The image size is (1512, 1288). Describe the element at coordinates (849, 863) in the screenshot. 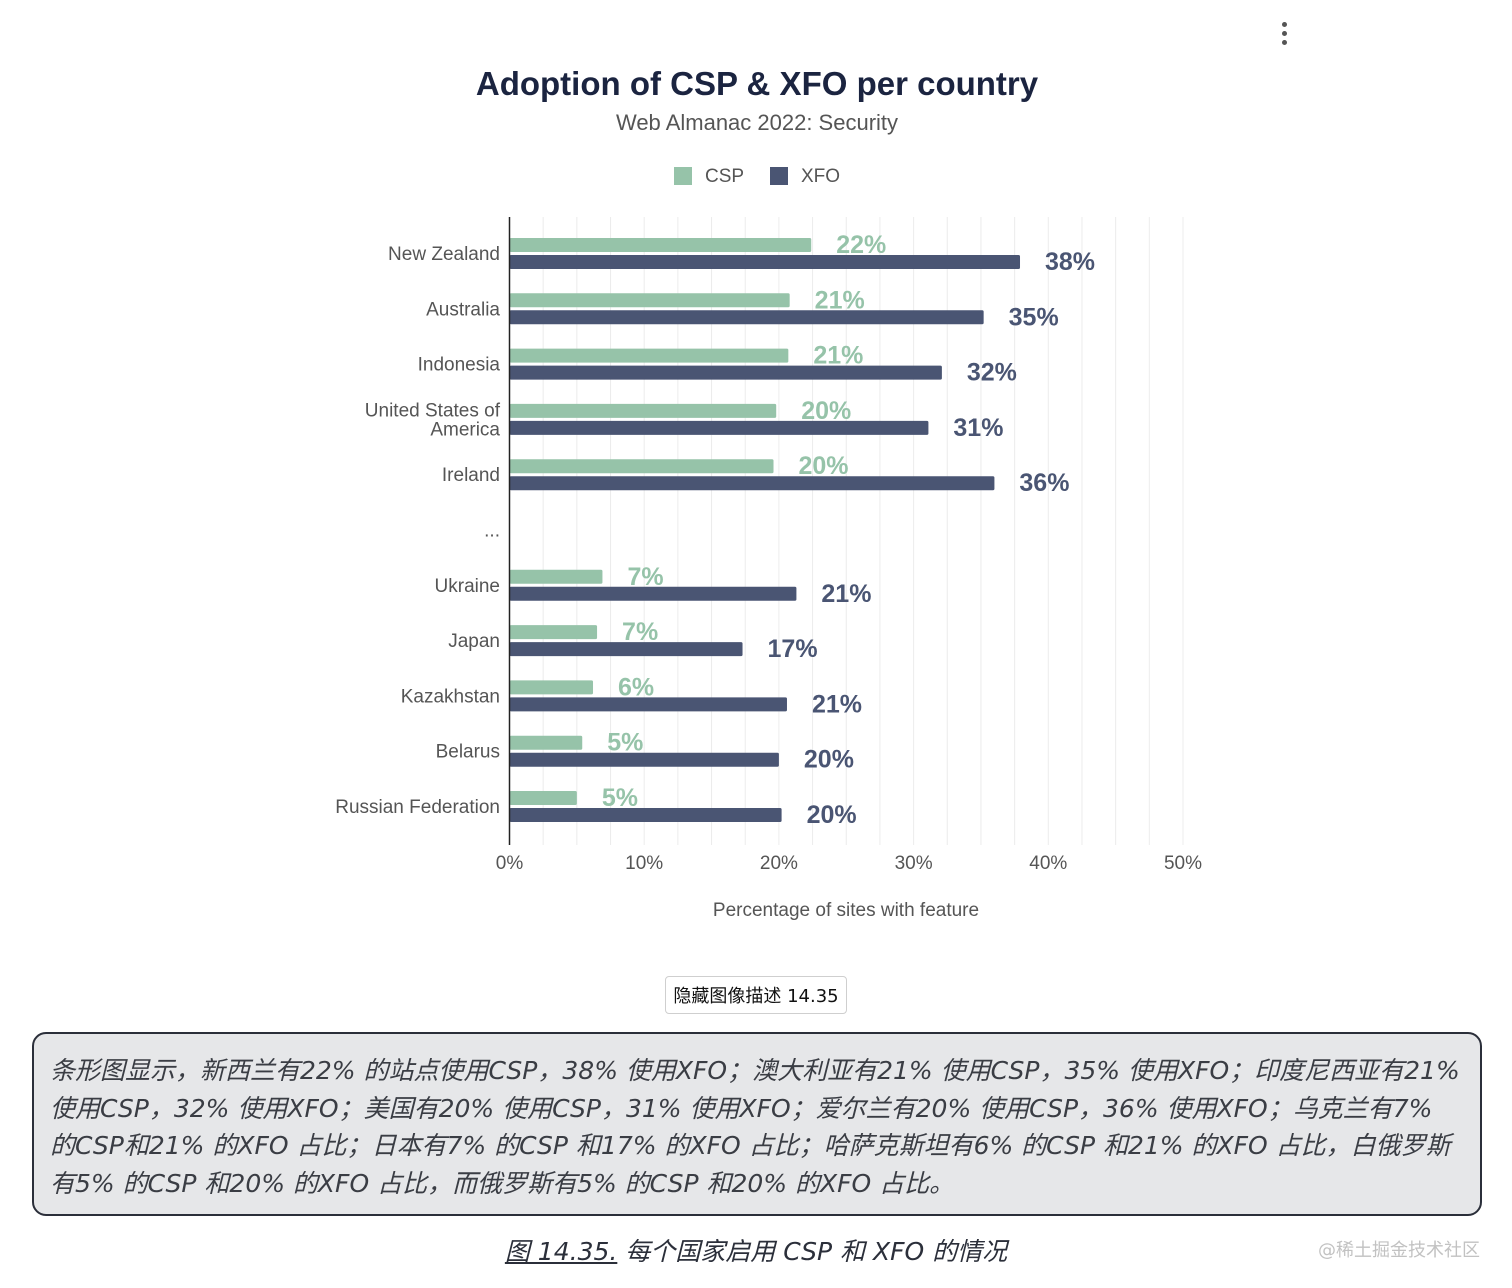

I see `x-axis-ticks: 0% 10% 20% 30% 40% 50%` at that location.